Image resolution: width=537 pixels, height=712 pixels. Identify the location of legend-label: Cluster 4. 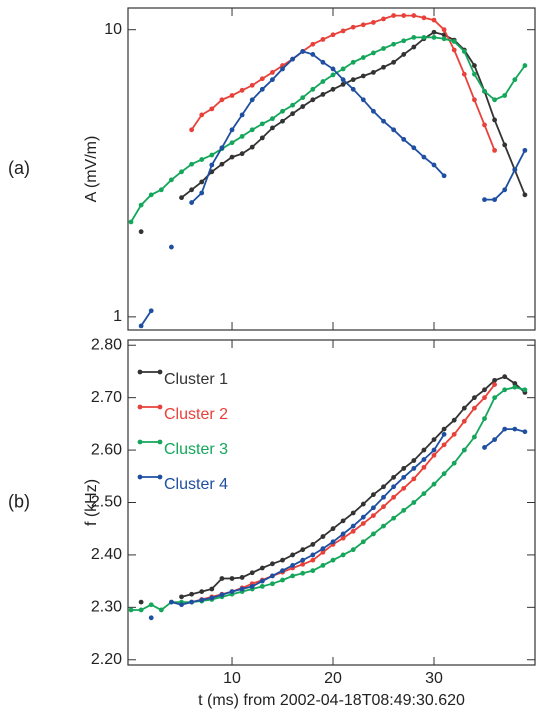
(196, 484).